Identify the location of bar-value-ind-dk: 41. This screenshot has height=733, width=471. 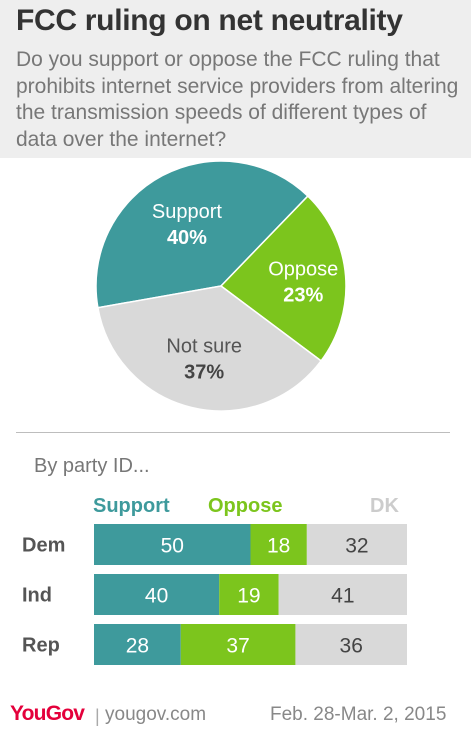
(342, 596).